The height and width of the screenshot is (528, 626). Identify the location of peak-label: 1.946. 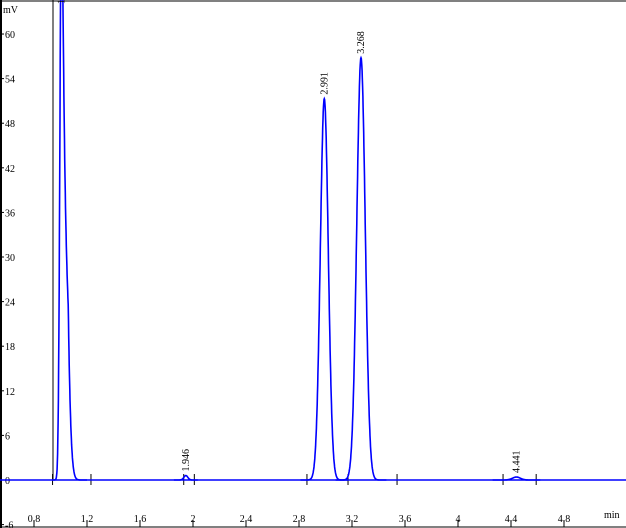
(186, 460).